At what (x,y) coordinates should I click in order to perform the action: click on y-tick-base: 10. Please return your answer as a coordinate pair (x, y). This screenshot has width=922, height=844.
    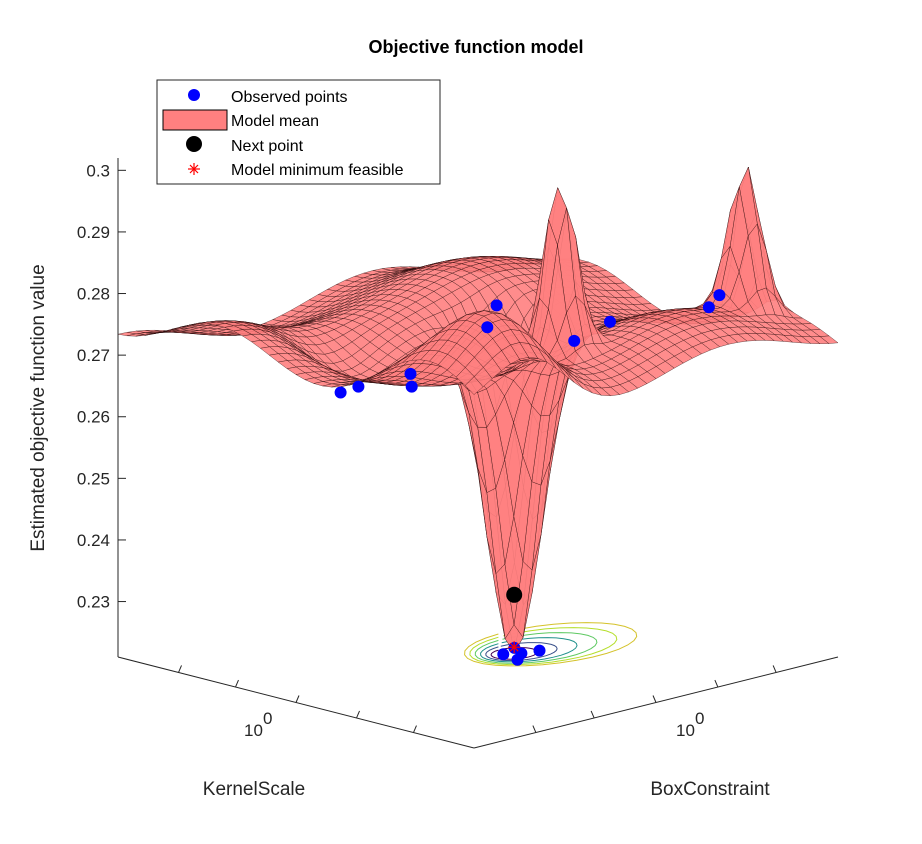
    Looking at the image, I should click on (685, 730).